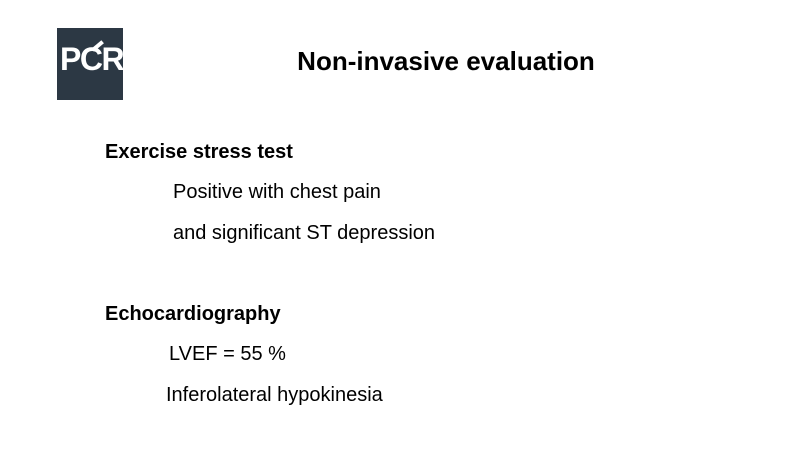 This screenshot has height=450, width=800. I want to click on exercise-stress-test-result-line-1: Positive with chest pain, so click(277, 192).